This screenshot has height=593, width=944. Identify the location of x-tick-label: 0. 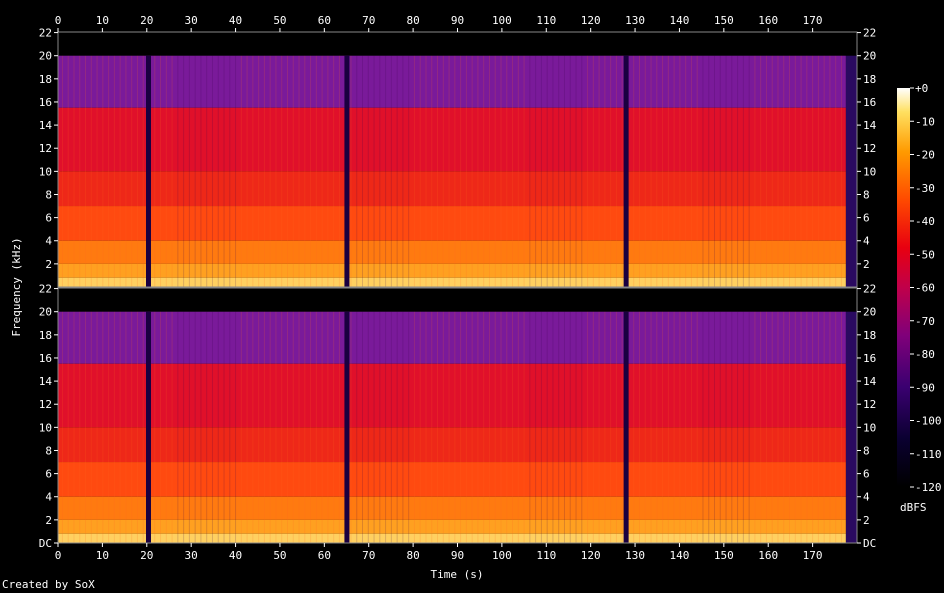
(58, 555).